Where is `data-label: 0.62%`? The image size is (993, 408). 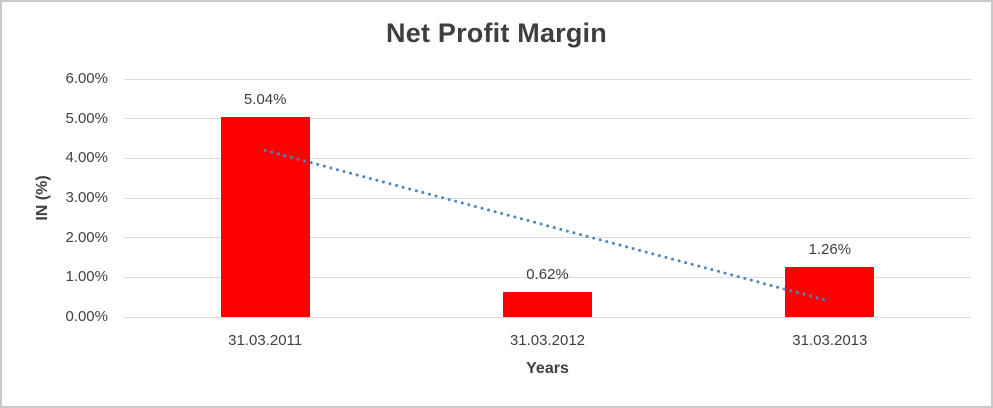
data-label: 0.62% is located at coordinates (547, 275).